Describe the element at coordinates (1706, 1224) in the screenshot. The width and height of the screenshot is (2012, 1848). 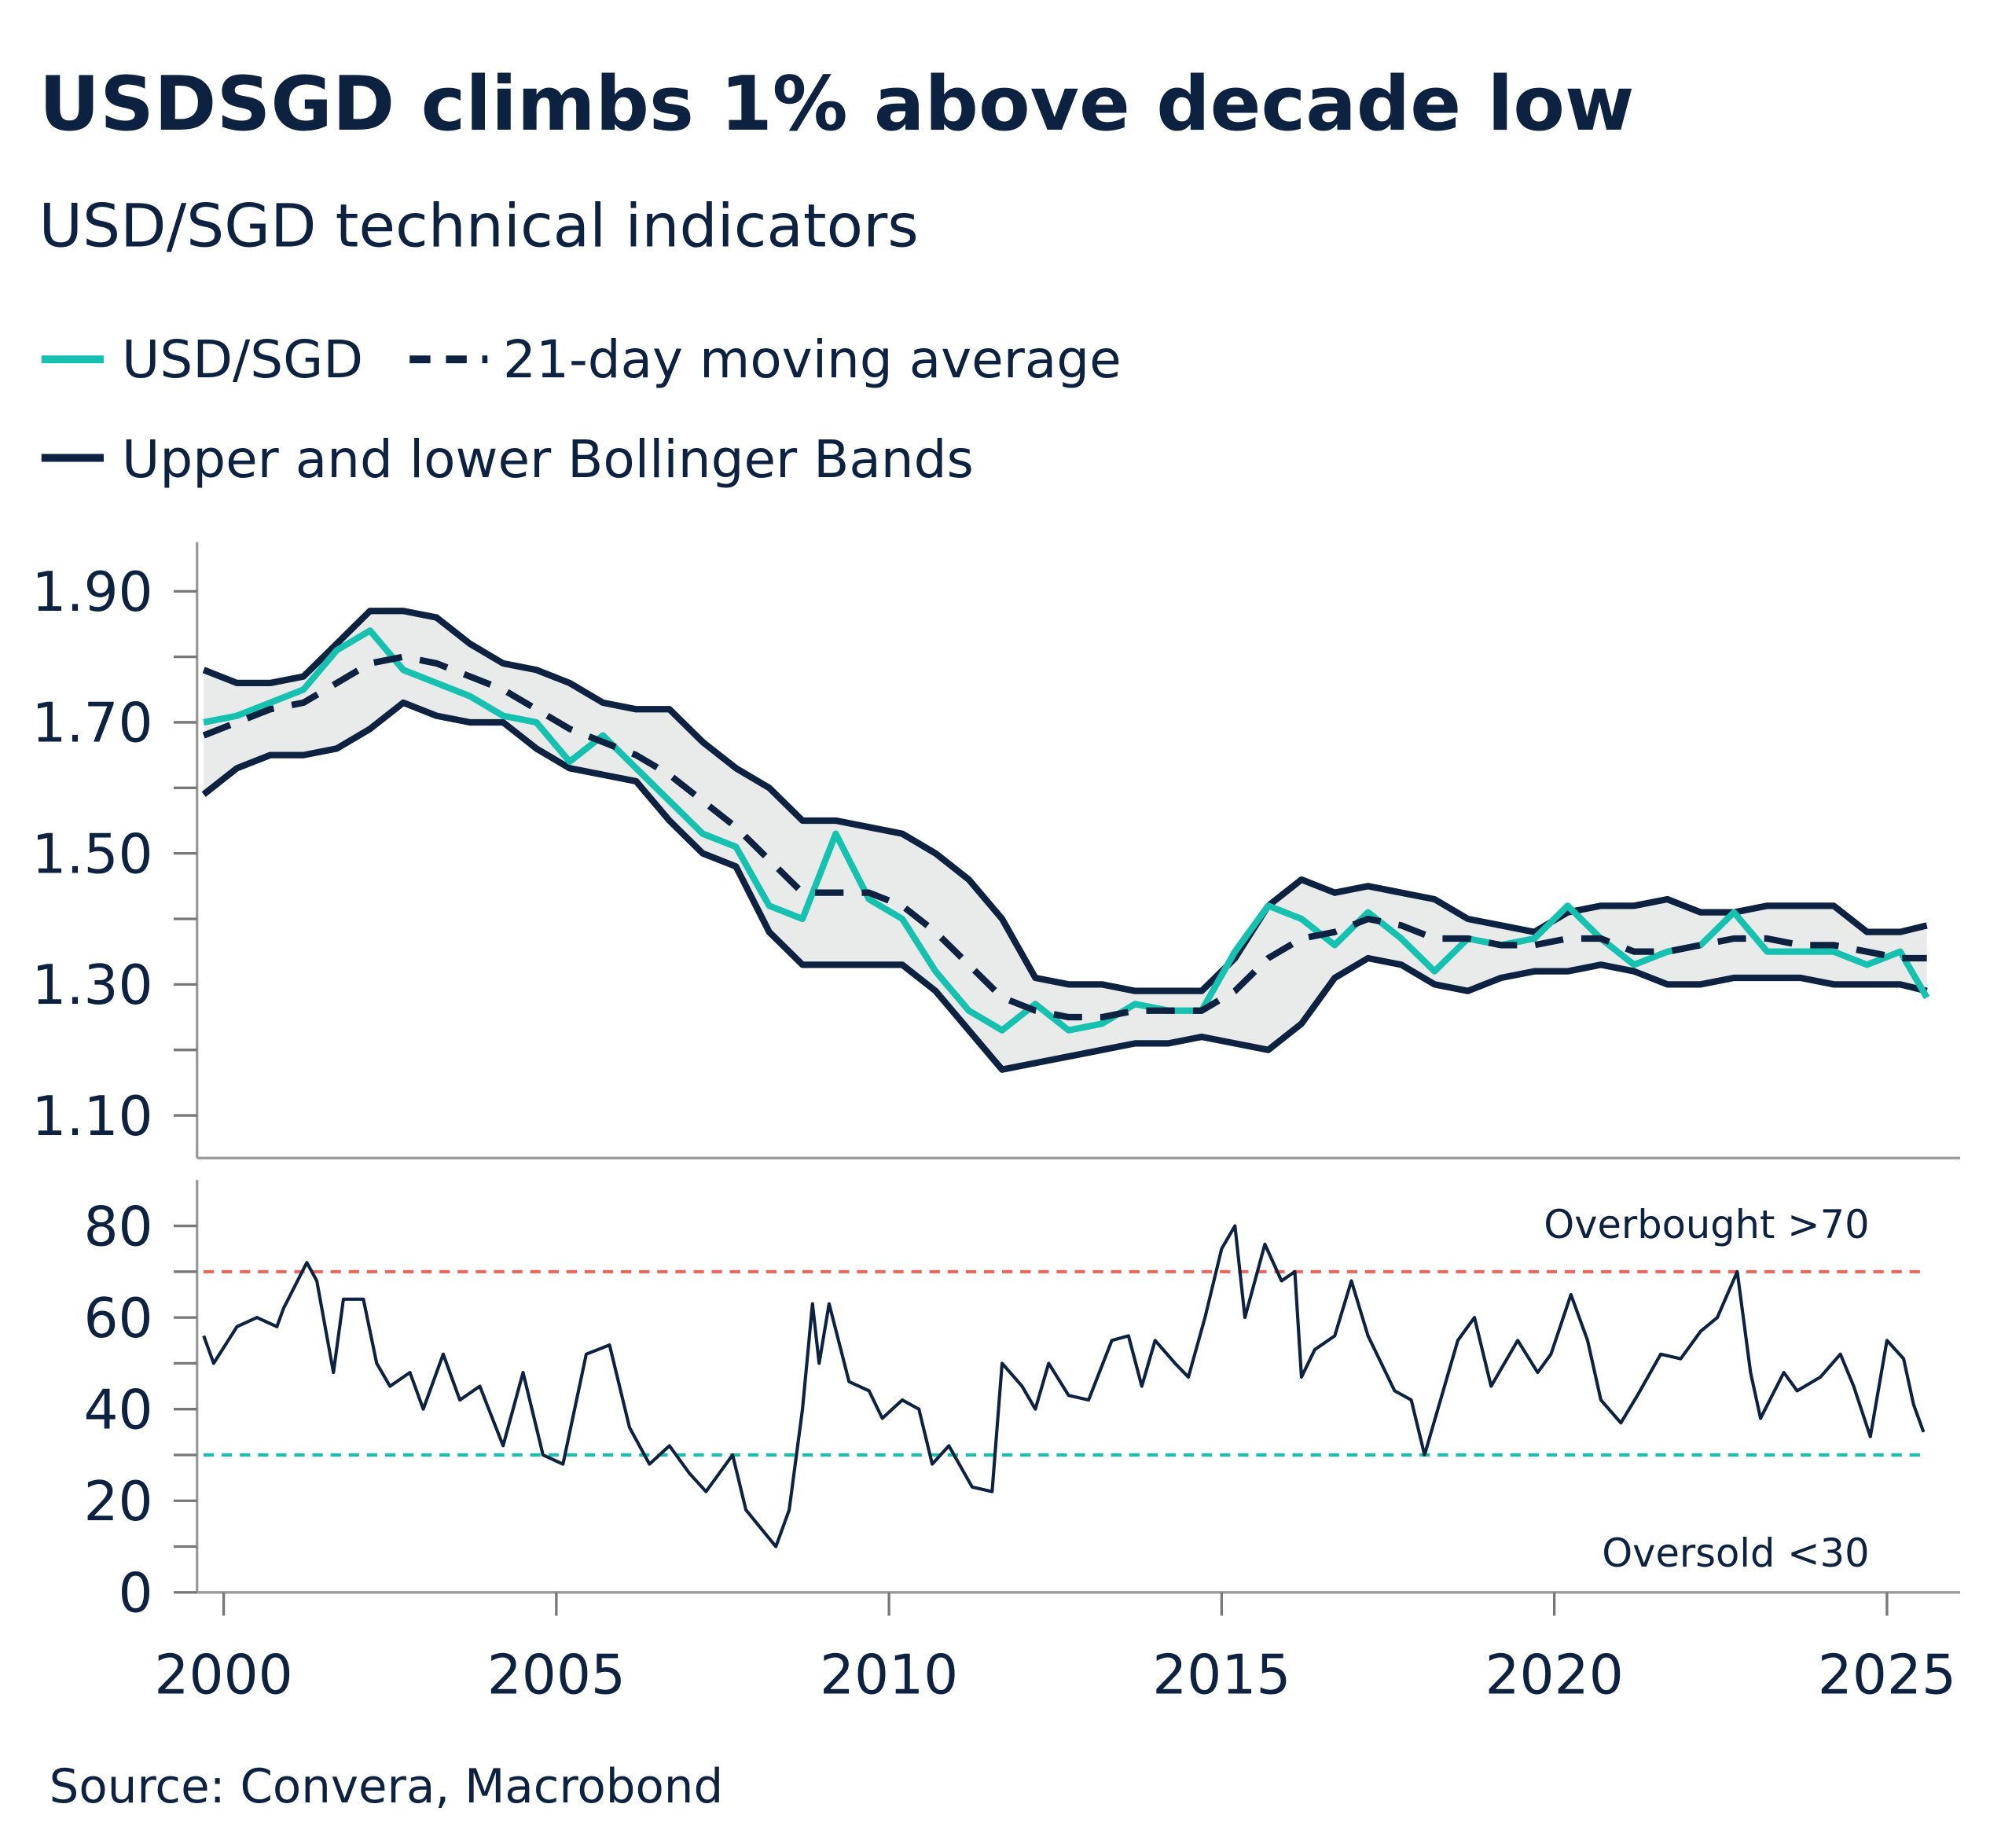
I see `reference-label: Overbought >70` at that location.